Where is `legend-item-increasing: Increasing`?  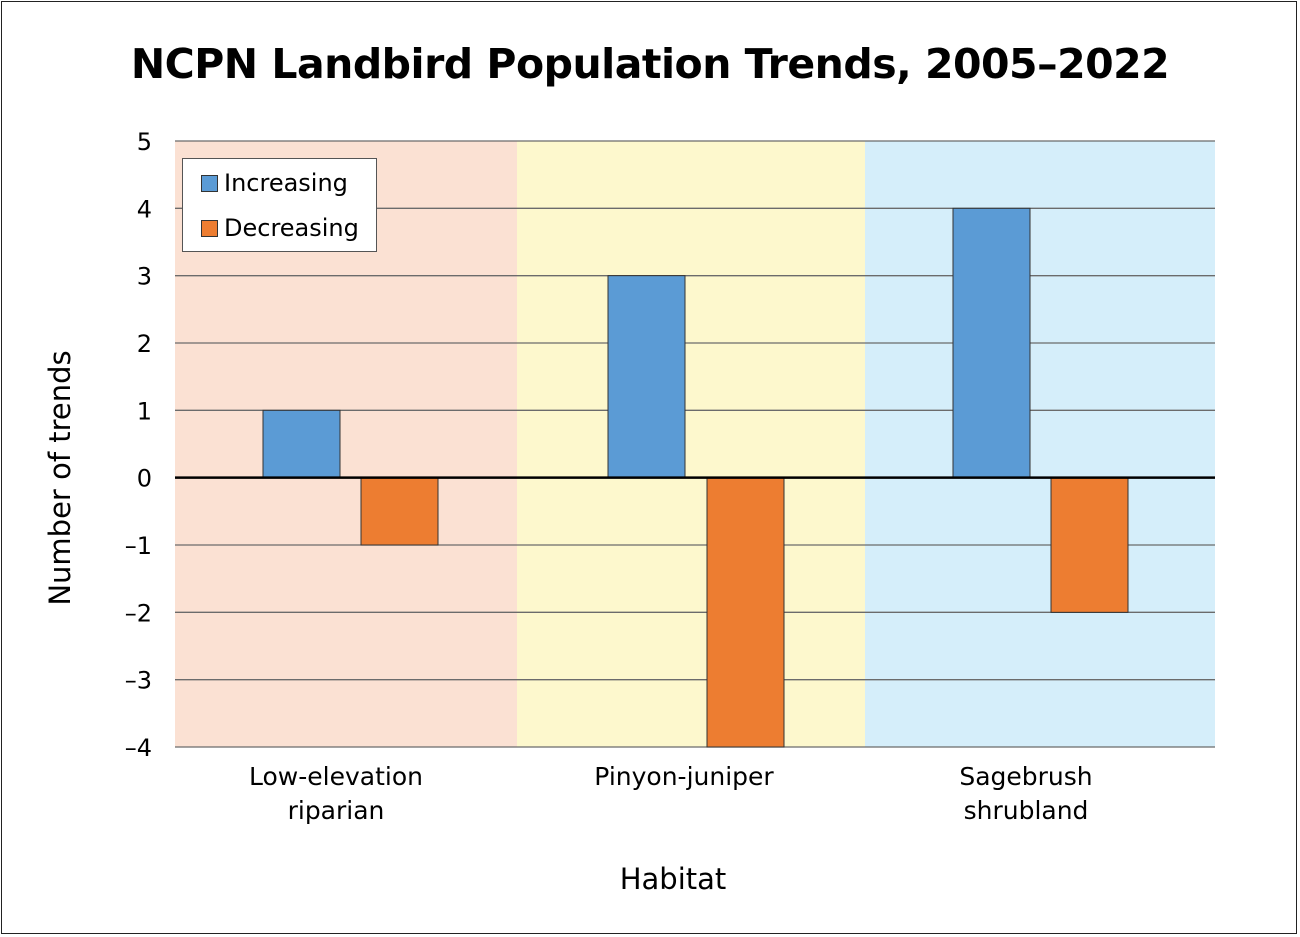 legend-item-increasing: Increasing is located at coordinates (274, 183).